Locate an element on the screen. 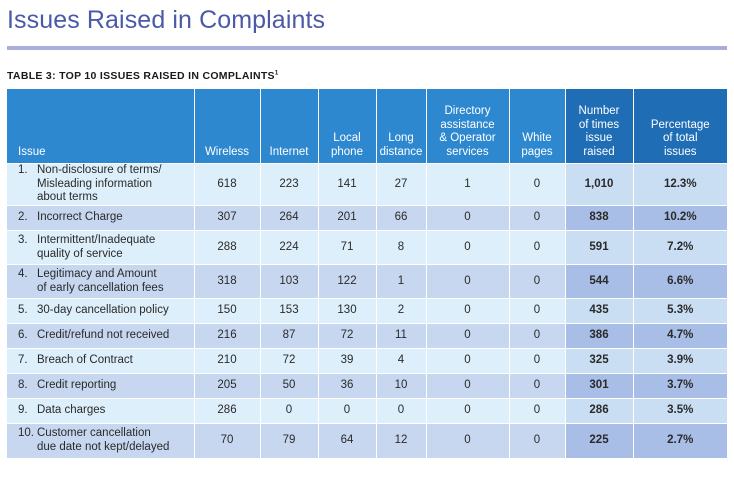 The height and width of the screenshot is (493, 734). cell-times-raised: 301 is located at coordinates (598, 386).